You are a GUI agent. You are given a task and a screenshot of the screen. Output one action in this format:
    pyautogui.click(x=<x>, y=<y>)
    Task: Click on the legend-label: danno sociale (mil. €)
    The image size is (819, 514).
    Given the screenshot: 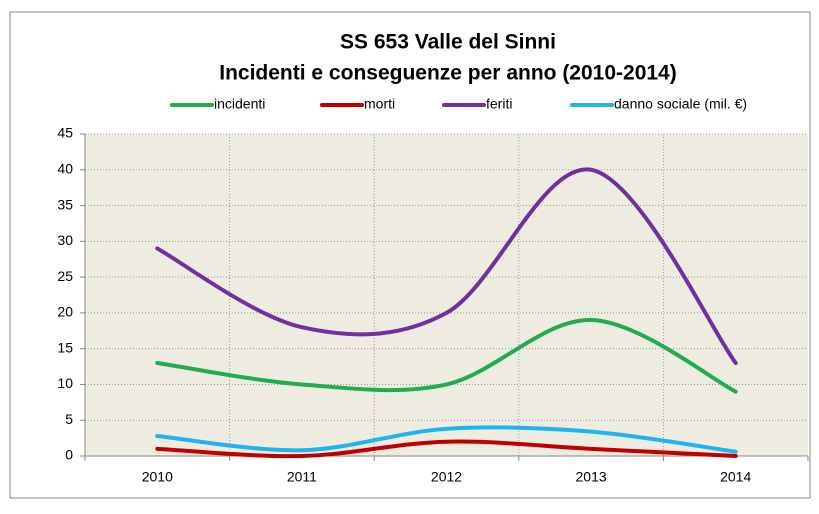 What is the action you would take?
    pyautogui.click(x=680, y=104)
    